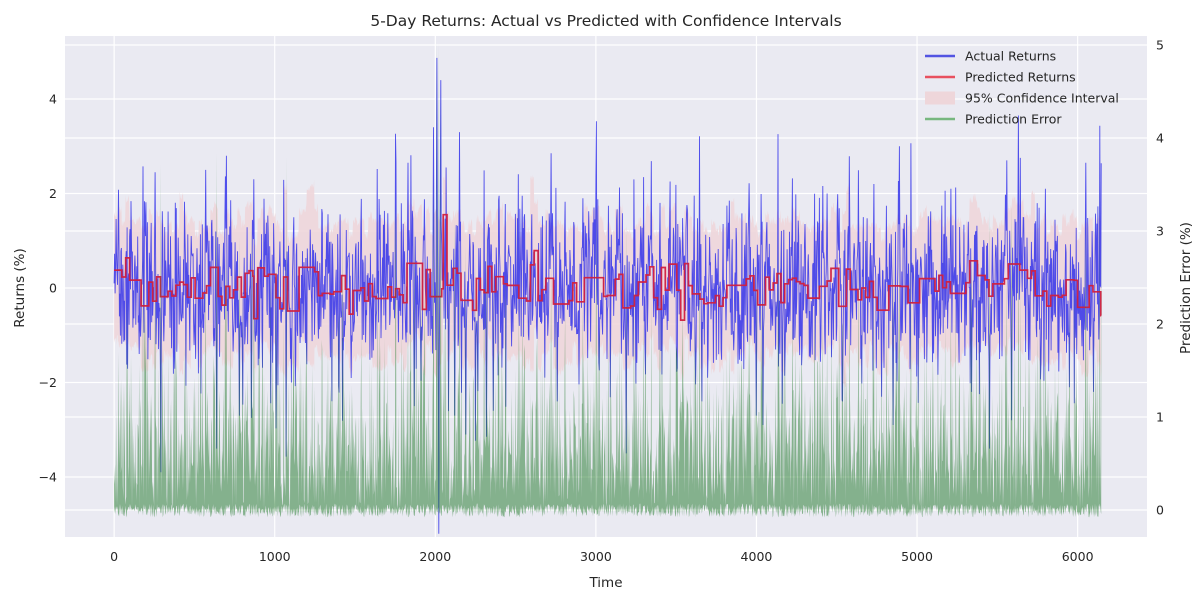  I want to click on legend-item-prediction-error: Prediction Error, so click(993, 119).